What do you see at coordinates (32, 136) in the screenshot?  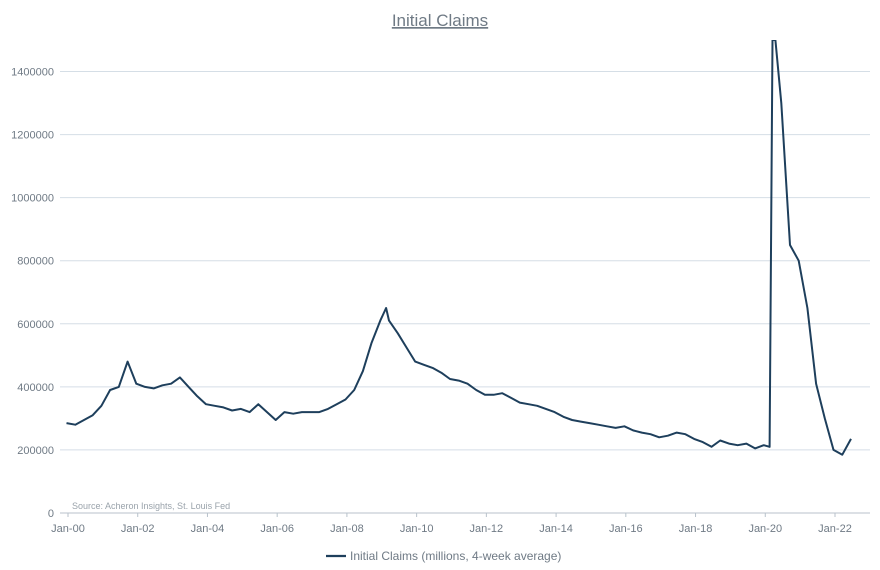 I see `y-tick-label: 1200000` at bounding box center [32, 136].